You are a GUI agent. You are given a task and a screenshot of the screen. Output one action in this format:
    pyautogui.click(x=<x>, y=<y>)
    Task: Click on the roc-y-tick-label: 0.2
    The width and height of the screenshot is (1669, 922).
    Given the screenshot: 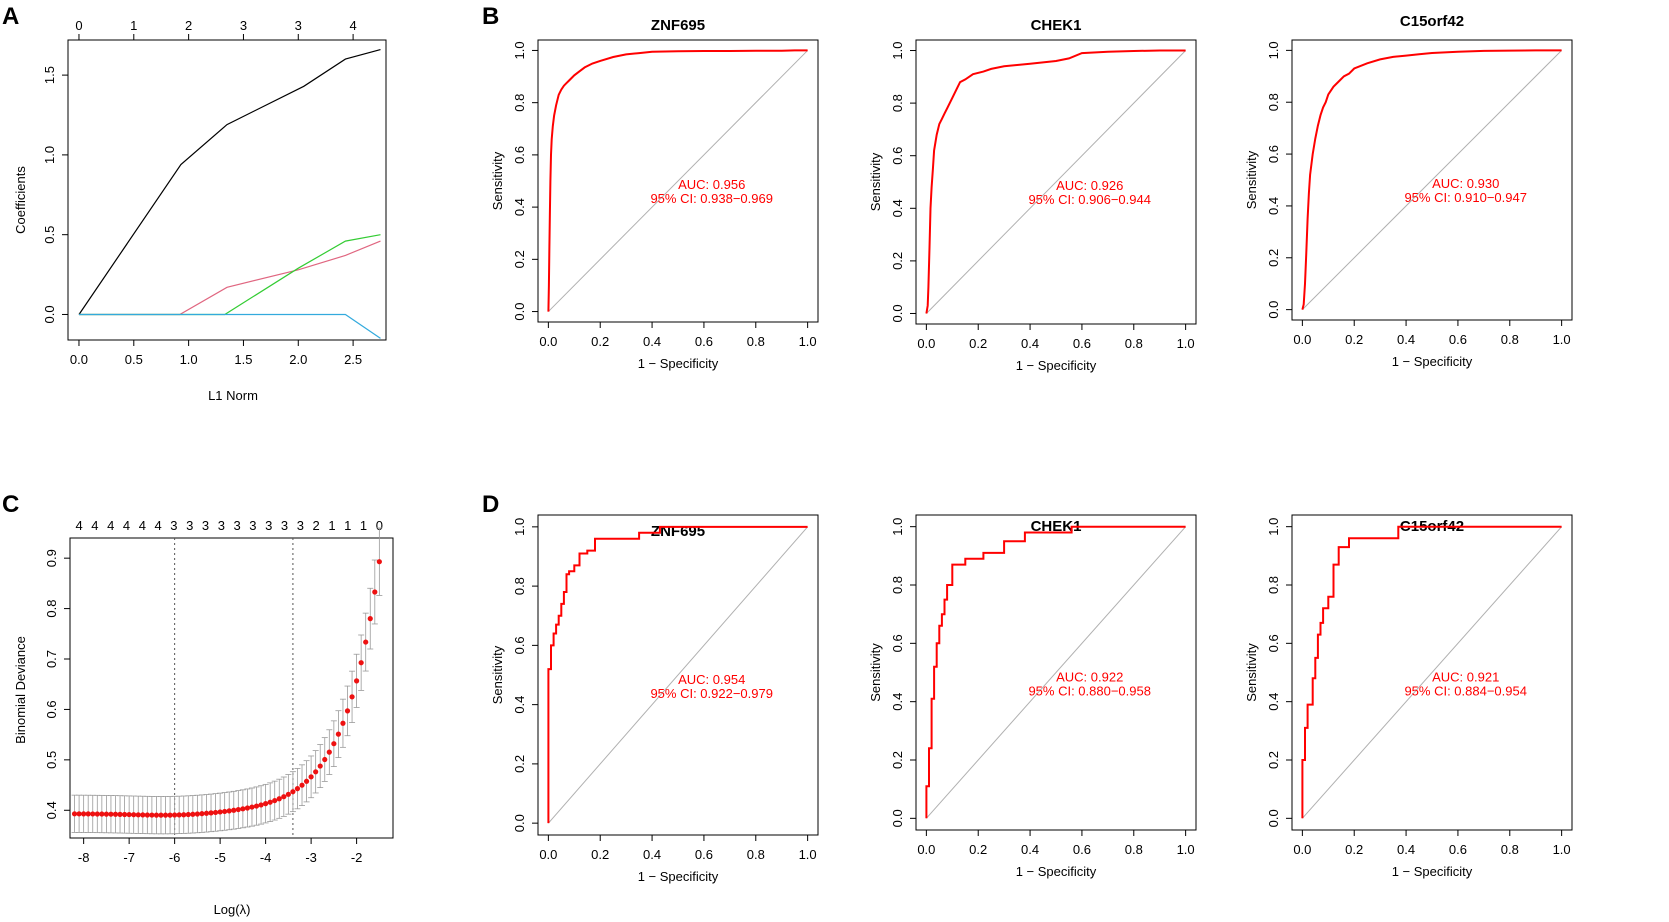 What is the action you would take?
    pyautogui.click(x=897, y=760)
    